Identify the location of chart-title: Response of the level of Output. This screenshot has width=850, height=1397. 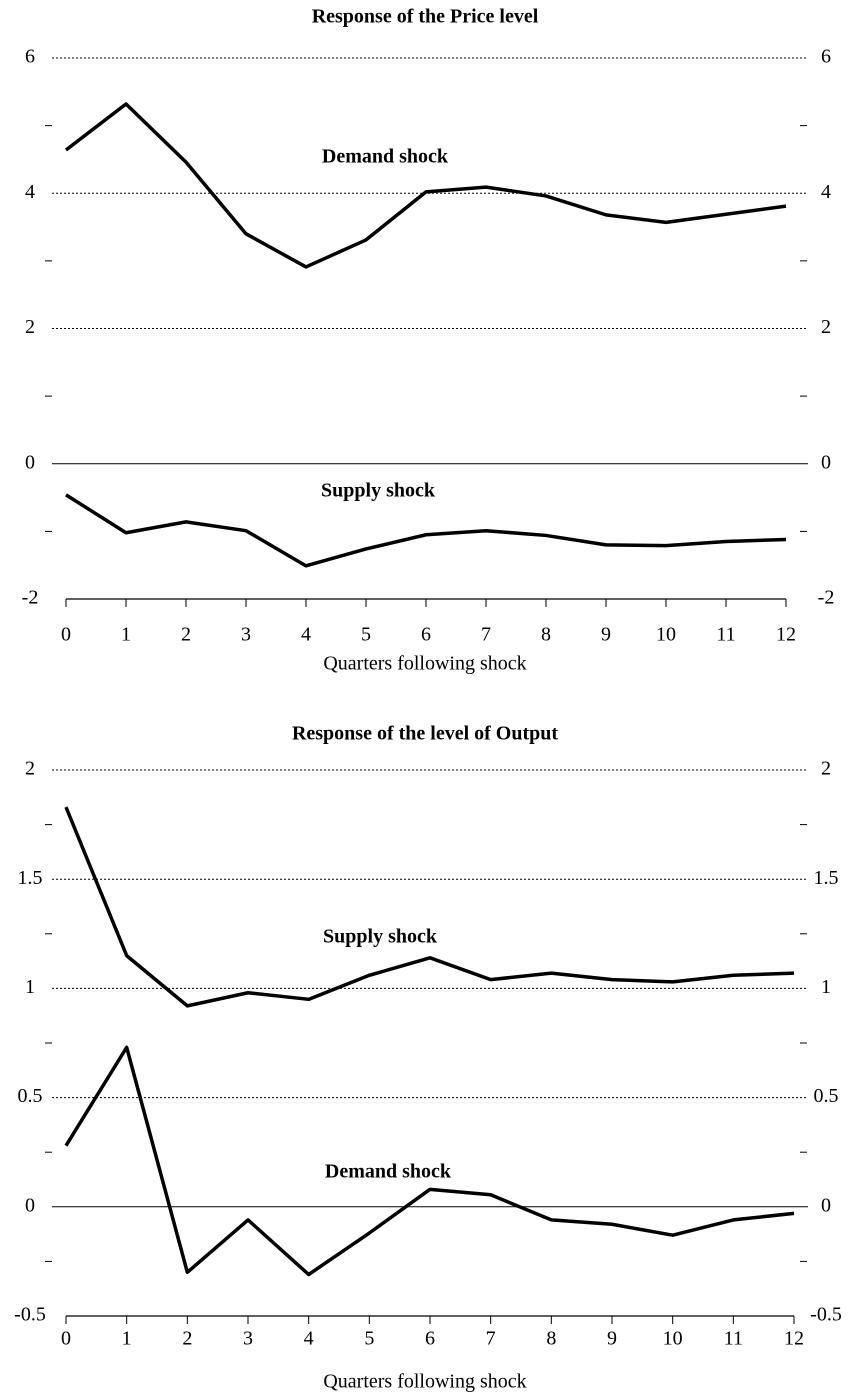
(425, 734).